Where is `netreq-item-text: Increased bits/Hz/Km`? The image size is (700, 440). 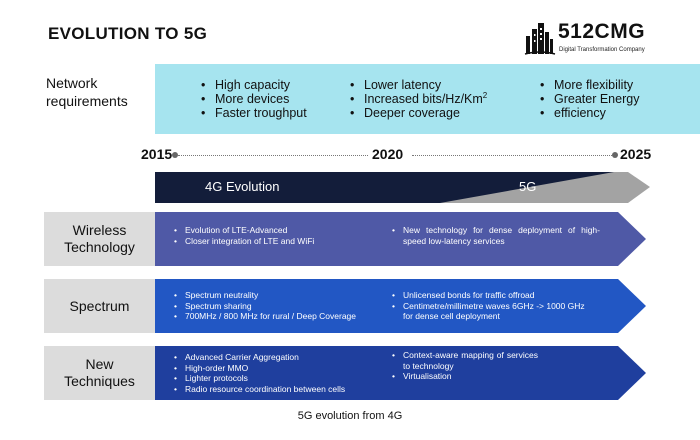 netreq-item-text: Increased bits/Hz/Km is located at coordinates (423, 99).